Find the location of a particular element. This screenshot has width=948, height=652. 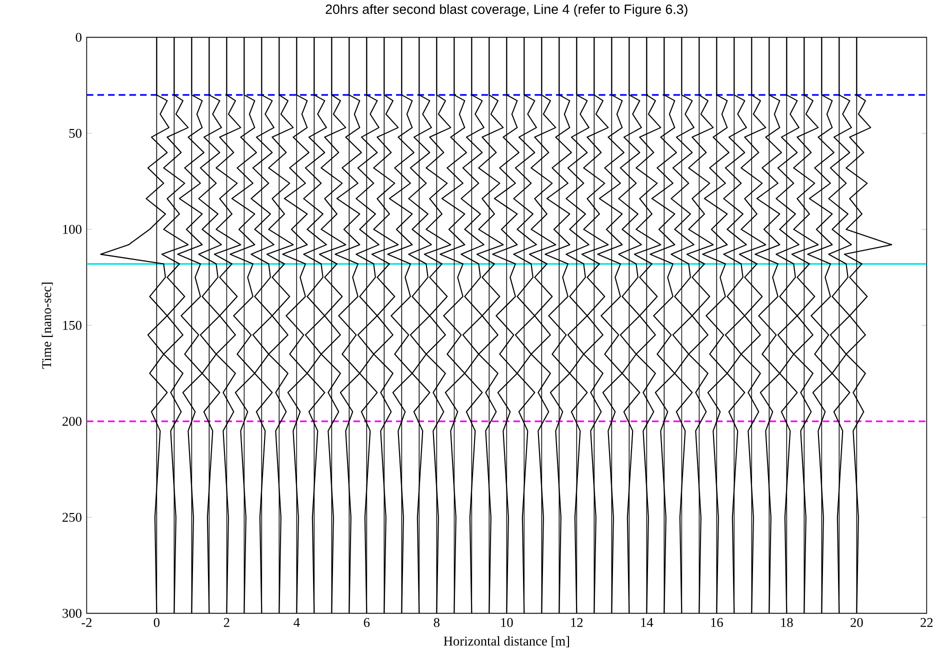

x-tick-label: -2 is located at coordinates (87, 622).